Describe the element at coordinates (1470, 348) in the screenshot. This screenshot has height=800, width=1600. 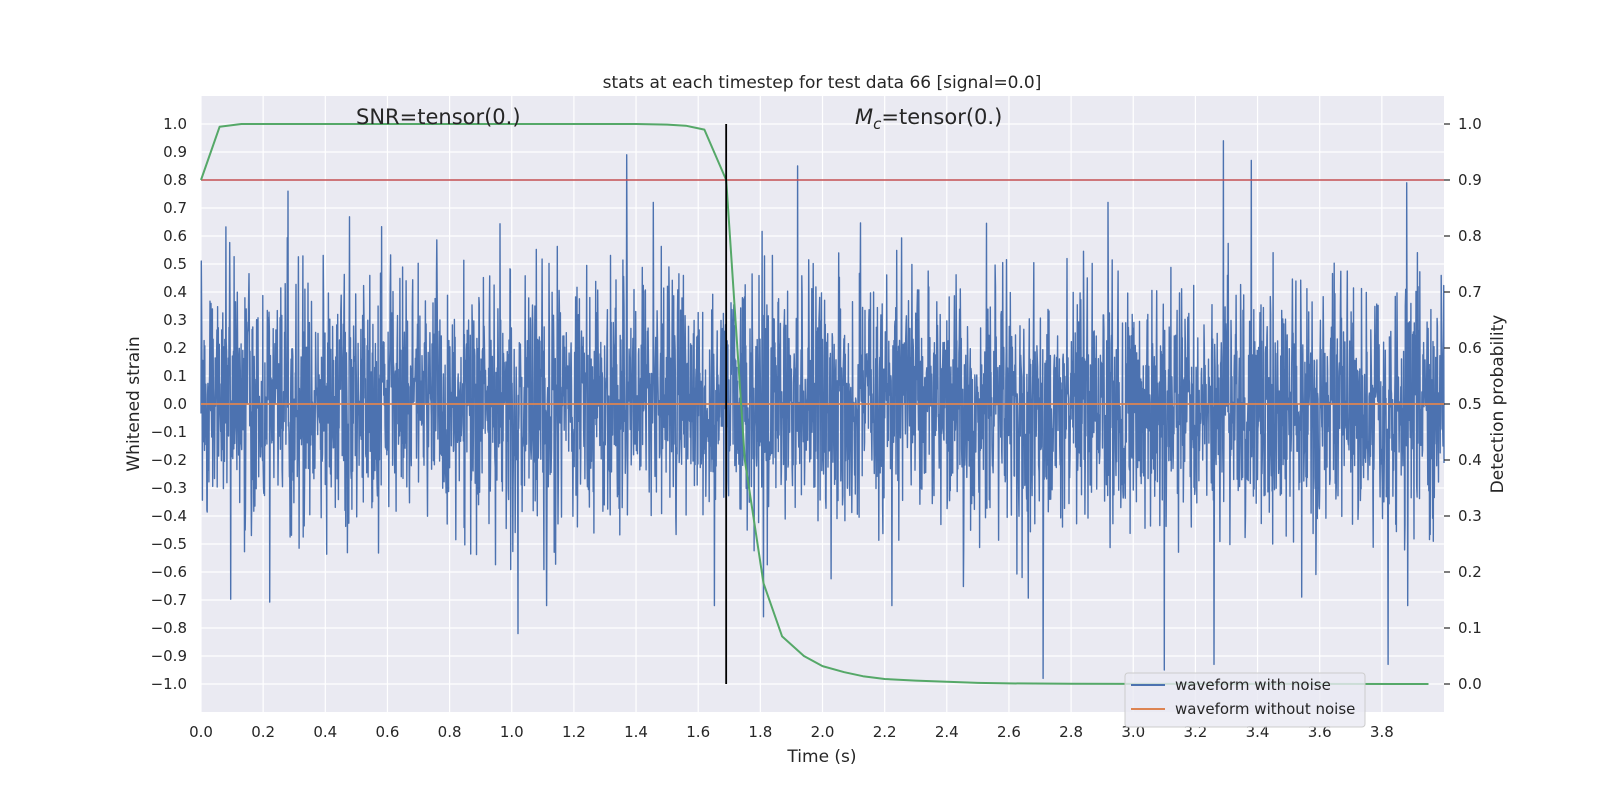
I see `y2-tick-label: 0.6` at that location.